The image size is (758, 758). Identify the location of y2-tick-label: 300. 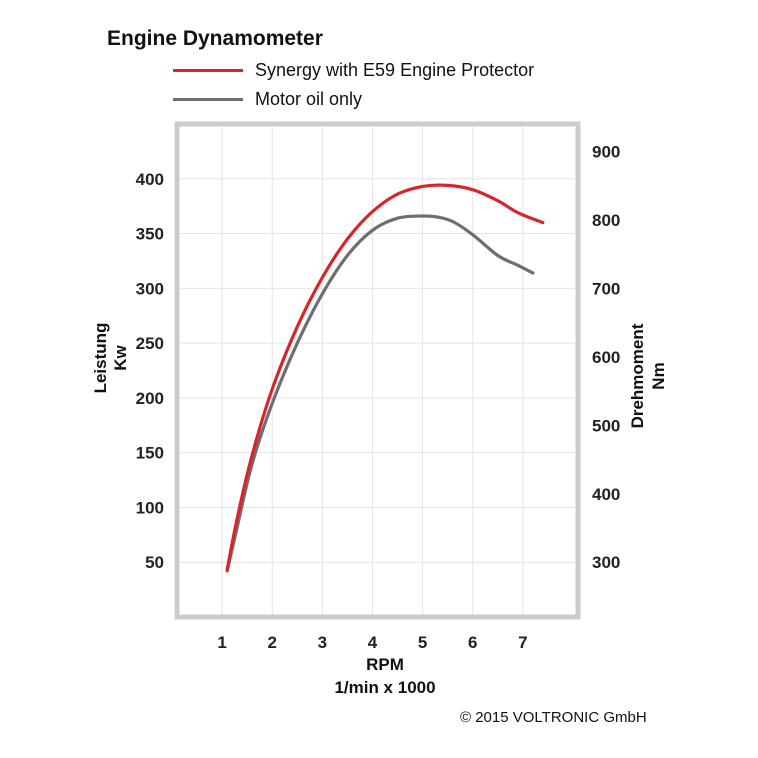
(606, 562).